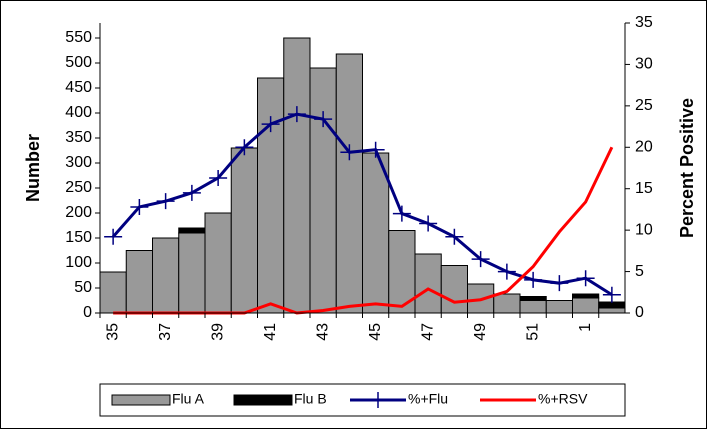 The height and width of the screenshot is (429, 707). I want to click on y2-tick-label: 15, so click(644, 188).